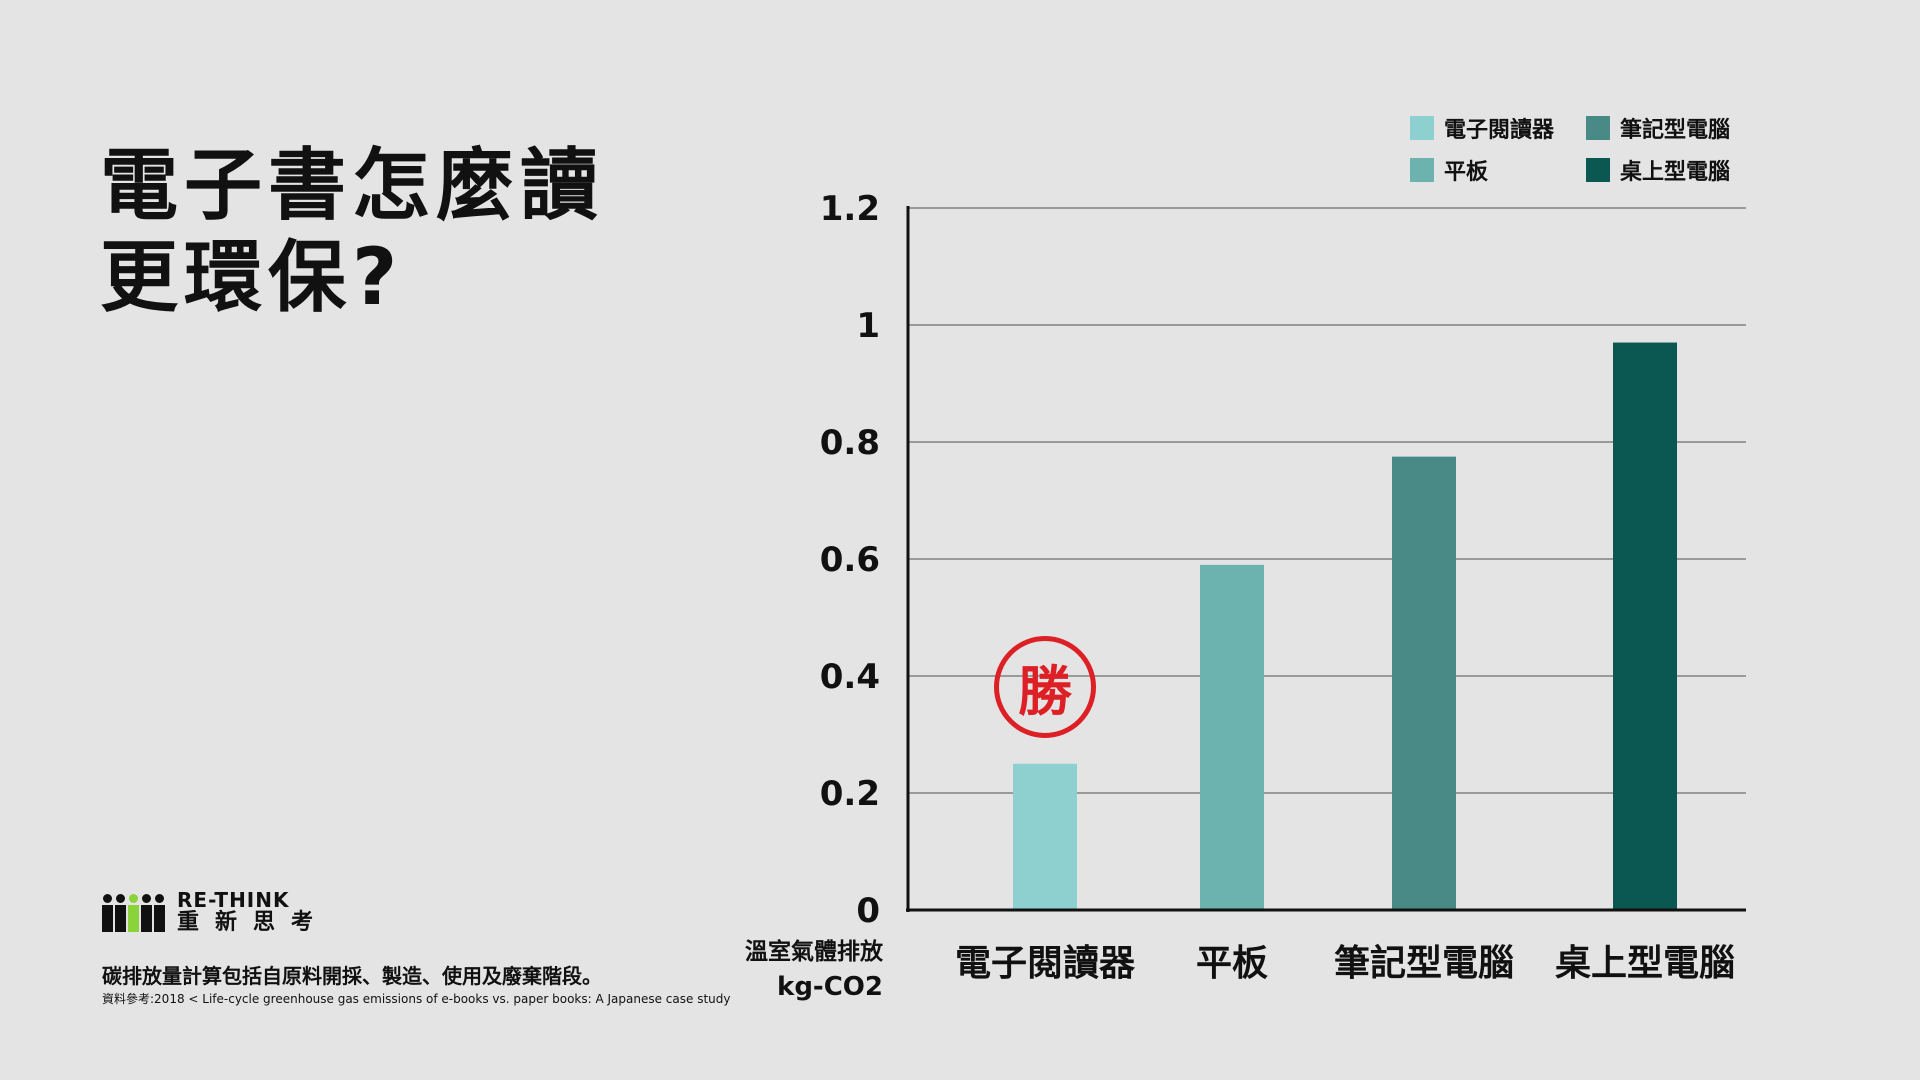 Image resolution: width=1920 pixels, height=1080 pixels. I want to click on calculation-note: 碳排放量計算包括自原料開採、製造、使用及廢棄階段。, so click(352, 976).